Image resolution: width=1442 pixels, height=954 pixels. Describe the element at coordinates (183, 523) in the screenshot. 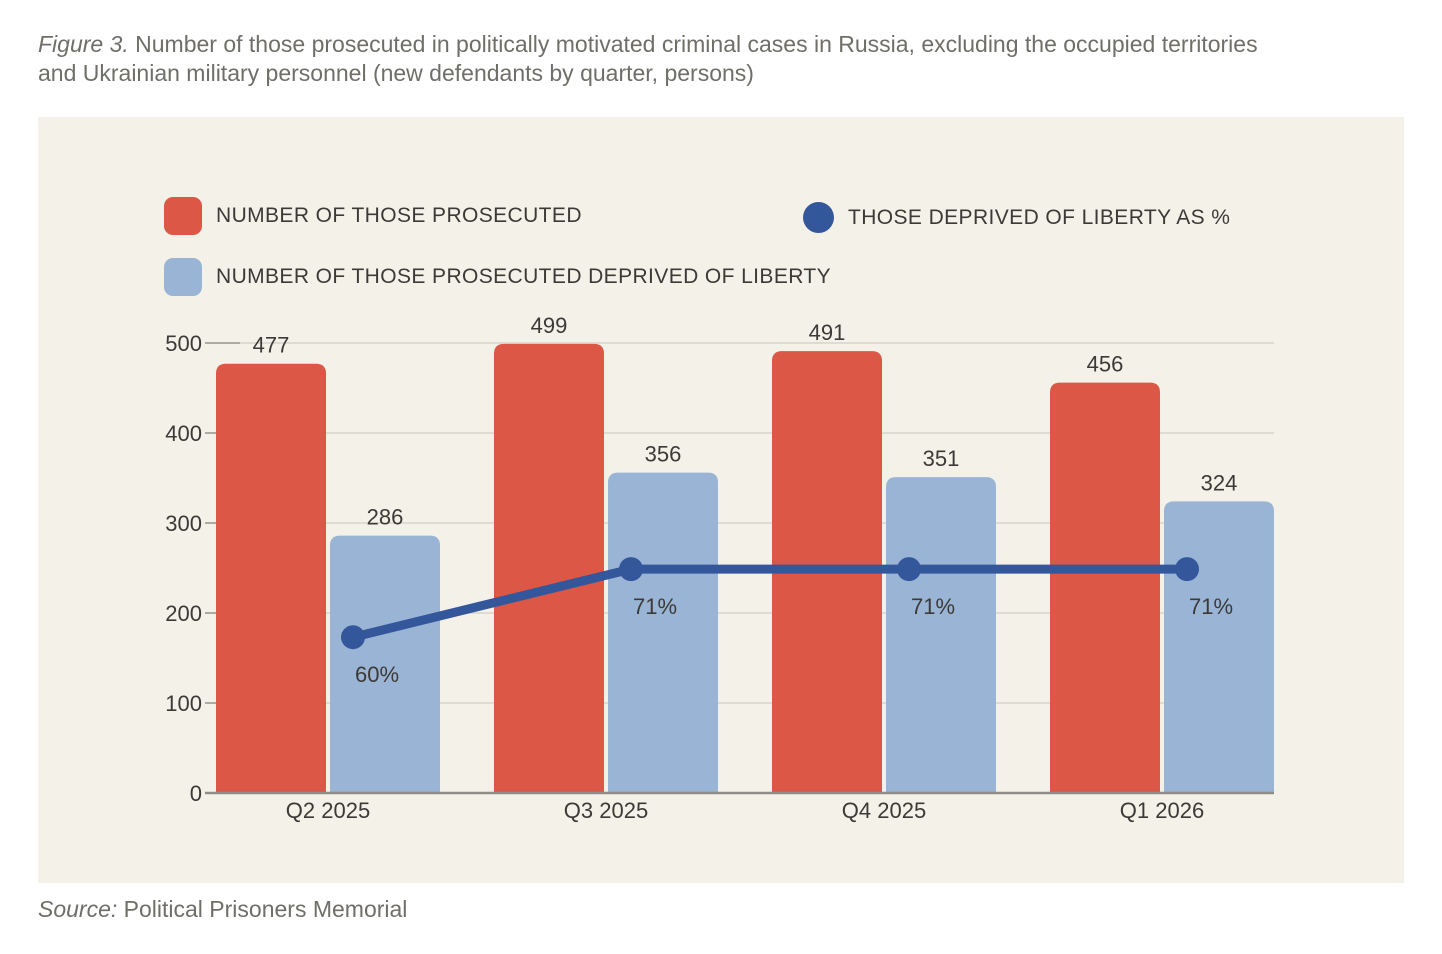

I see `y-tick-label: 300` at that location.